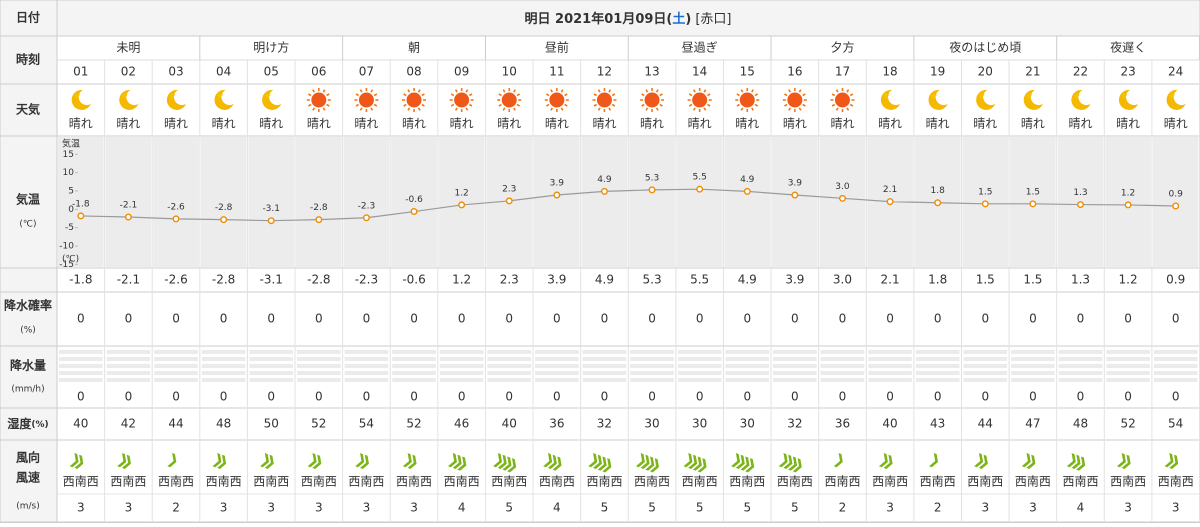  I want to click on temp-value: 2.1, so click(890, 280).